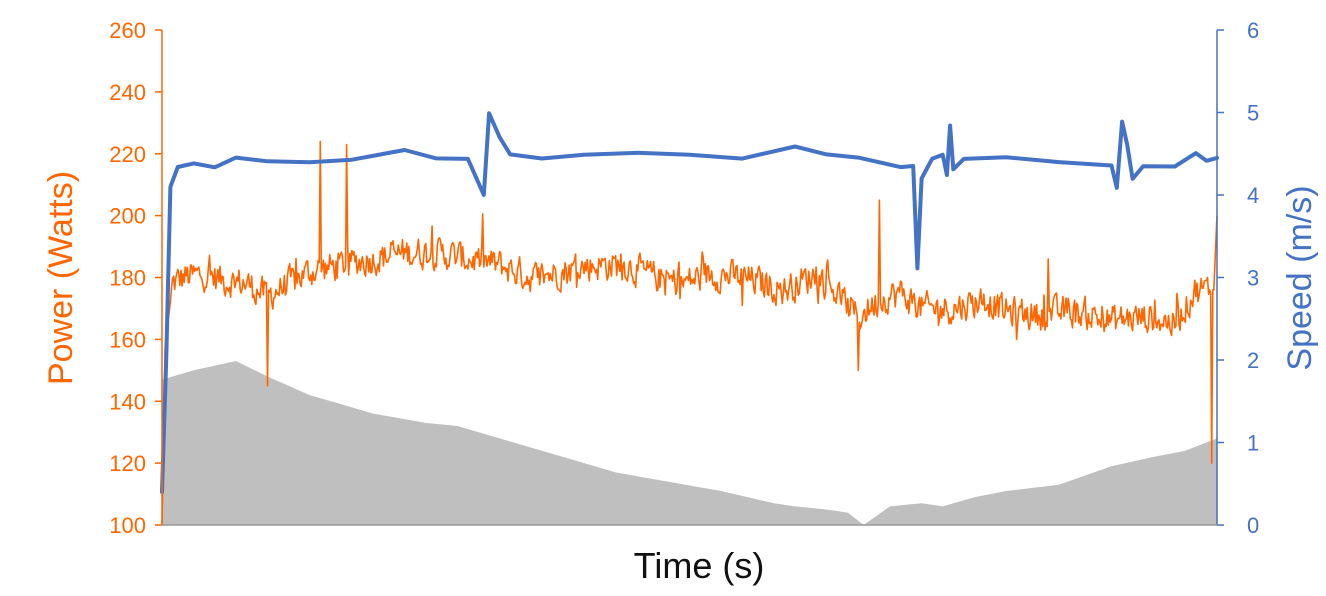 This screenshot has width=1326, height=596. Describe the element at coordinates (127, 401) in the screenshot. I see `left-tick-label: 140` at that location.